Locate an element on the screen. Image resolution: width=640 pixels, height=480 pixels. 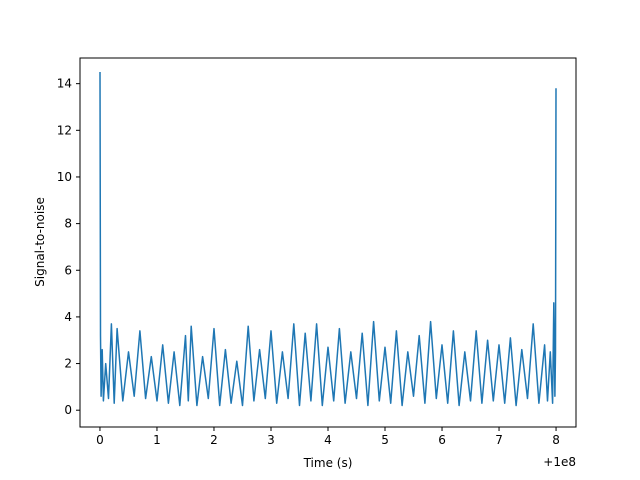
y-tick-label: 0 is located at coordinates (68, 410).